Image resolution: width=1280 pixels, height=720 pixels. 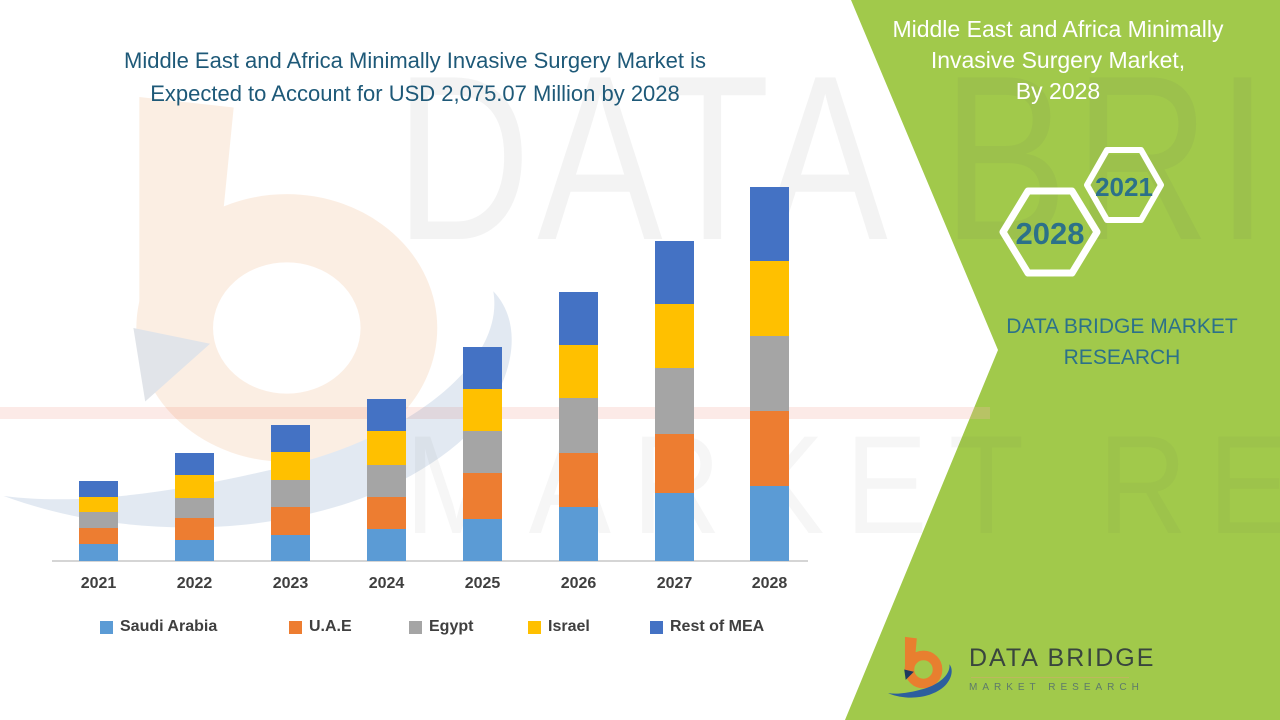 I want to click on side-panel-brand-text: DATA BRIDGE MARKET RESEARCH, so click(x=1122, y=342).